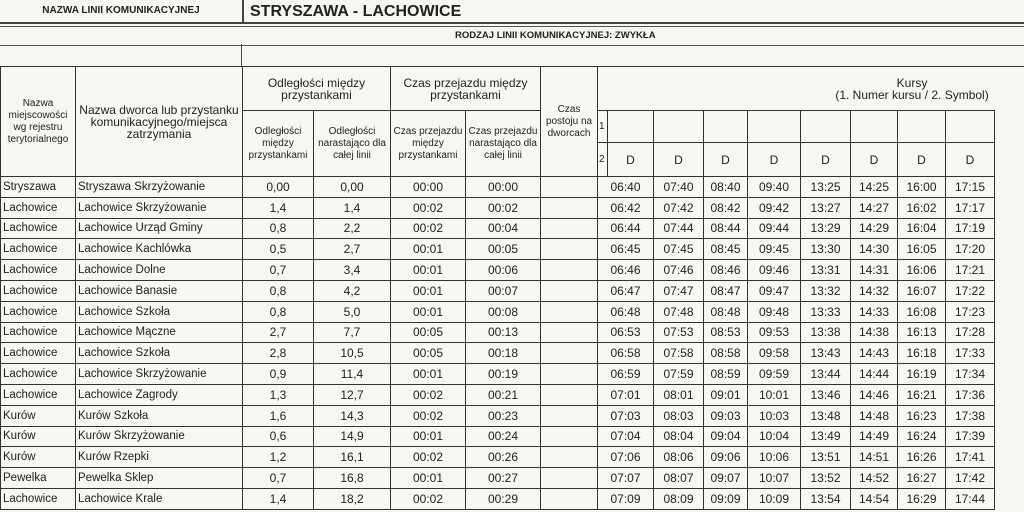 This screenshot has width=1024, height=512. I want to click on distance-cell: 2,8, so click(278, 353).